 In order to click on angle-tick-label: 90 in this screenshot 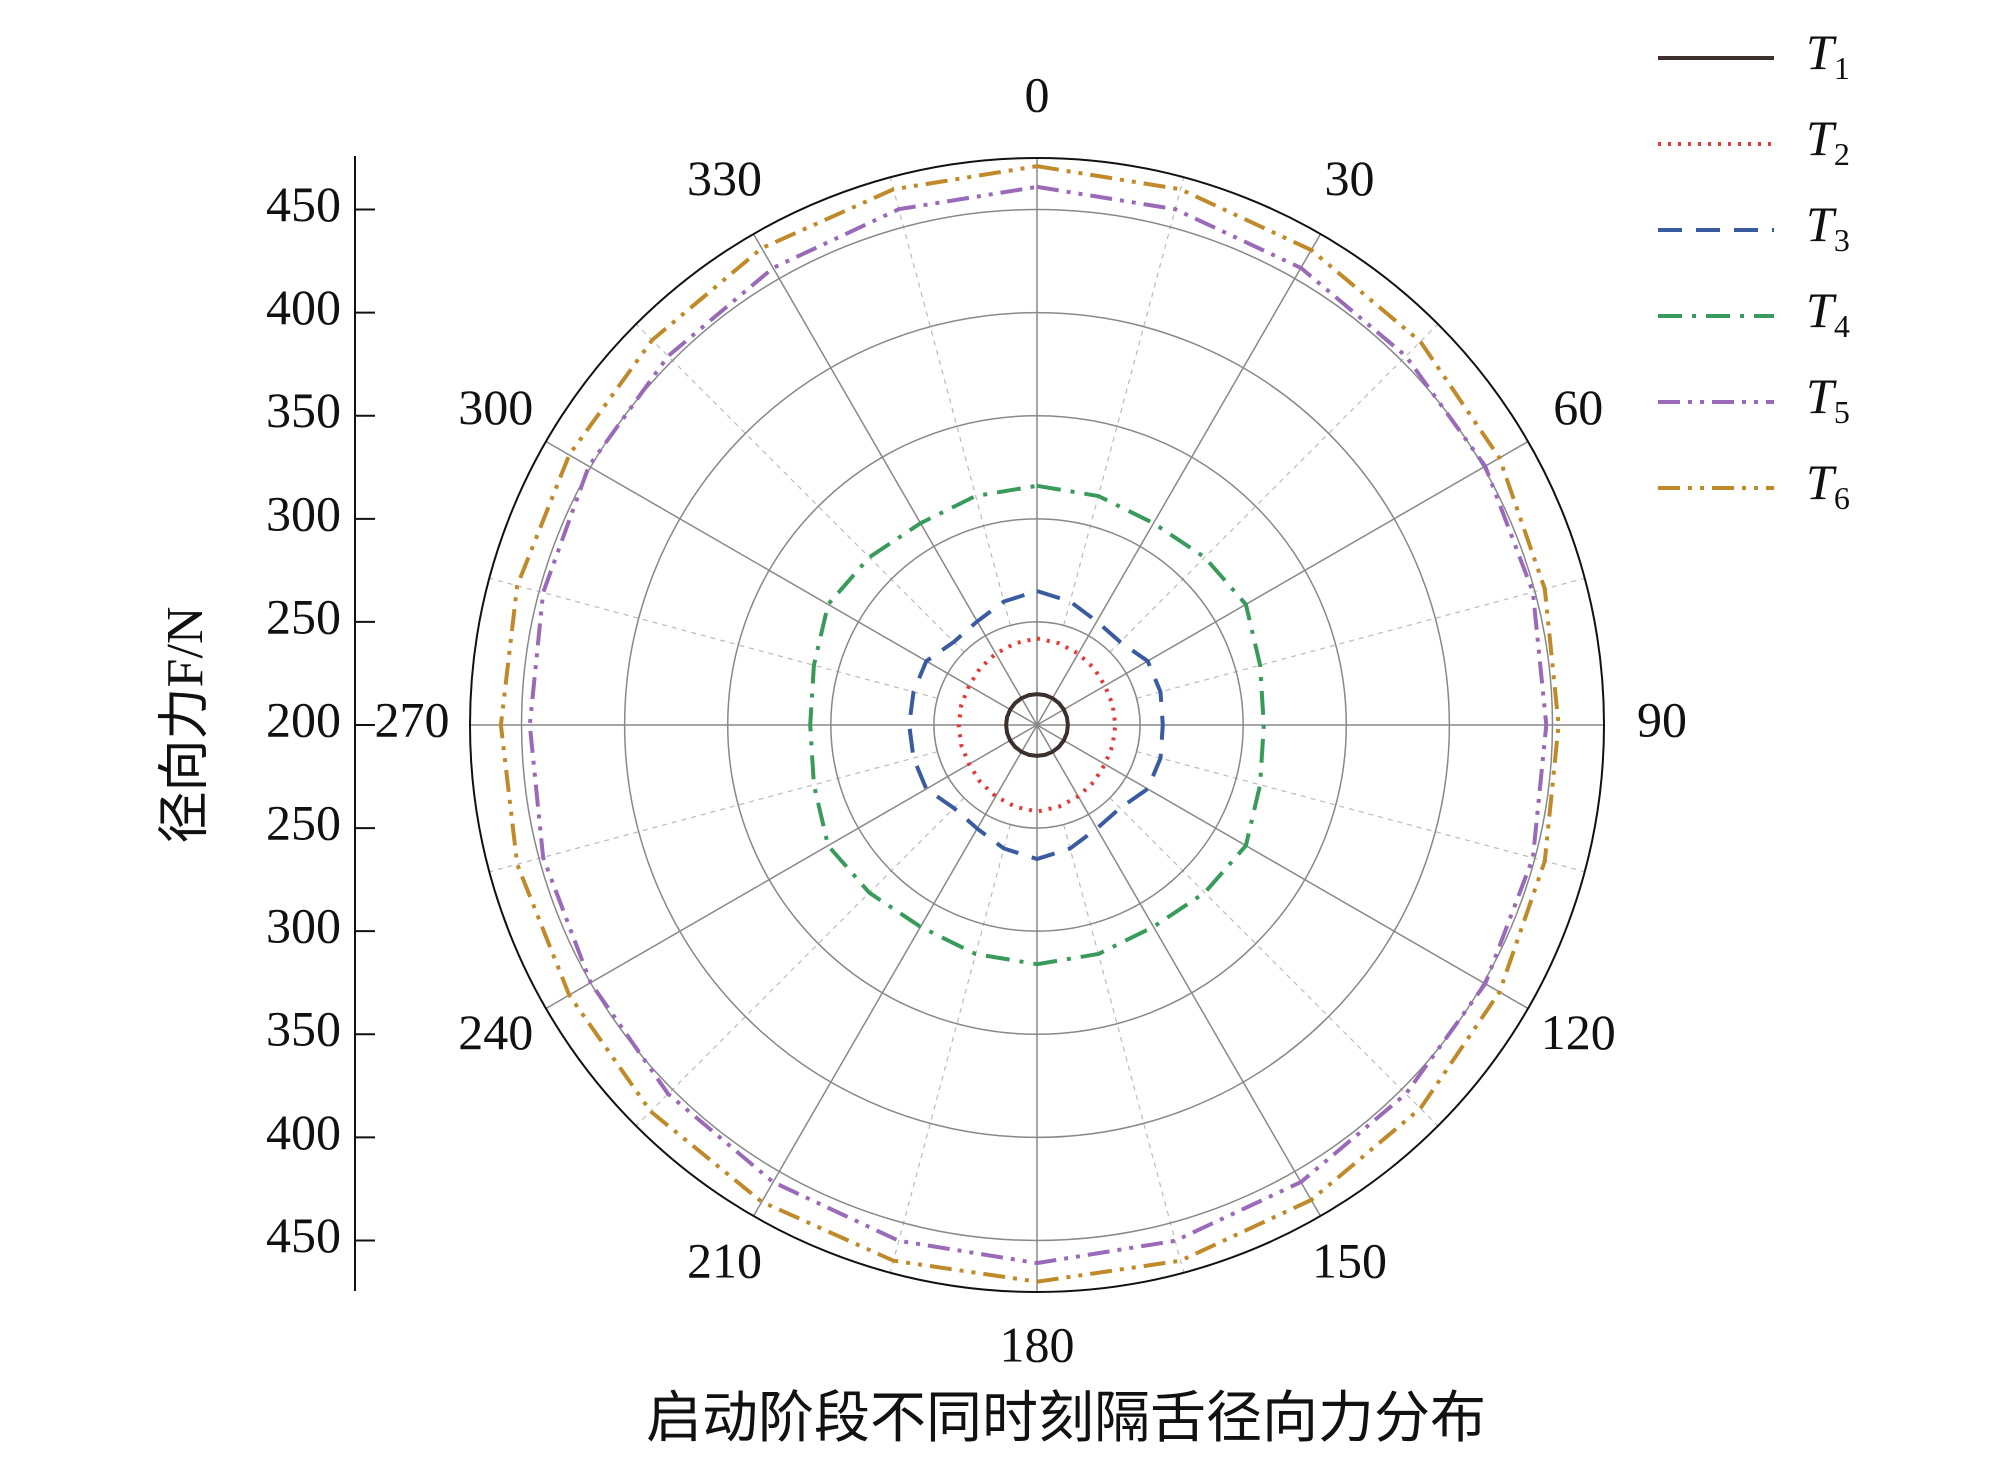, I will do `click(1662, 719)`.